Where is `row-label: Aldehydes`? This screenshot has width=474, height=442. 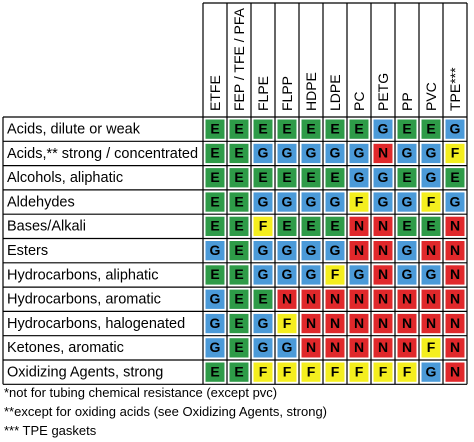
row-label: Aldehydes is located at coordinates (41, 202).